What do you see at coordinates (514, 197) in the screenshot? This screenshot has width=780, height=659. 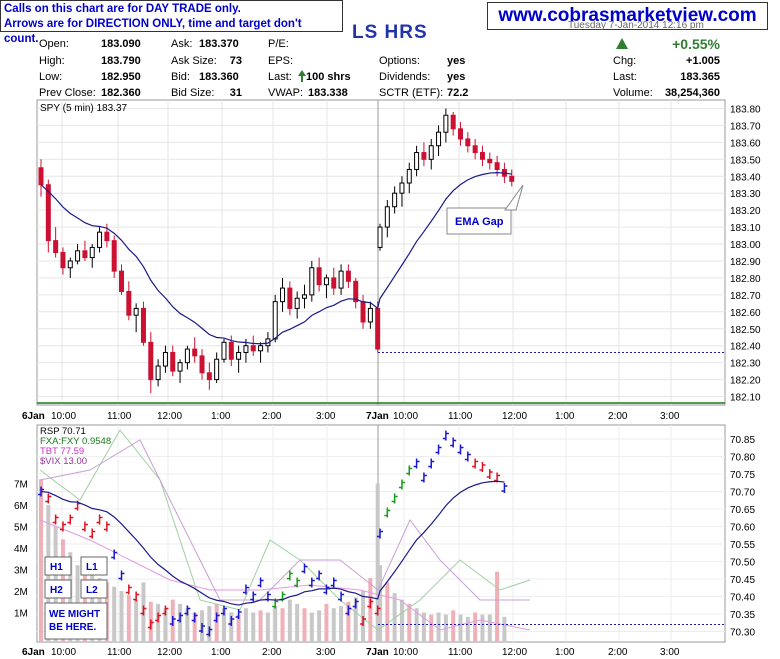 I see `ema-gap-pointer` at bounding box center [514, 197].